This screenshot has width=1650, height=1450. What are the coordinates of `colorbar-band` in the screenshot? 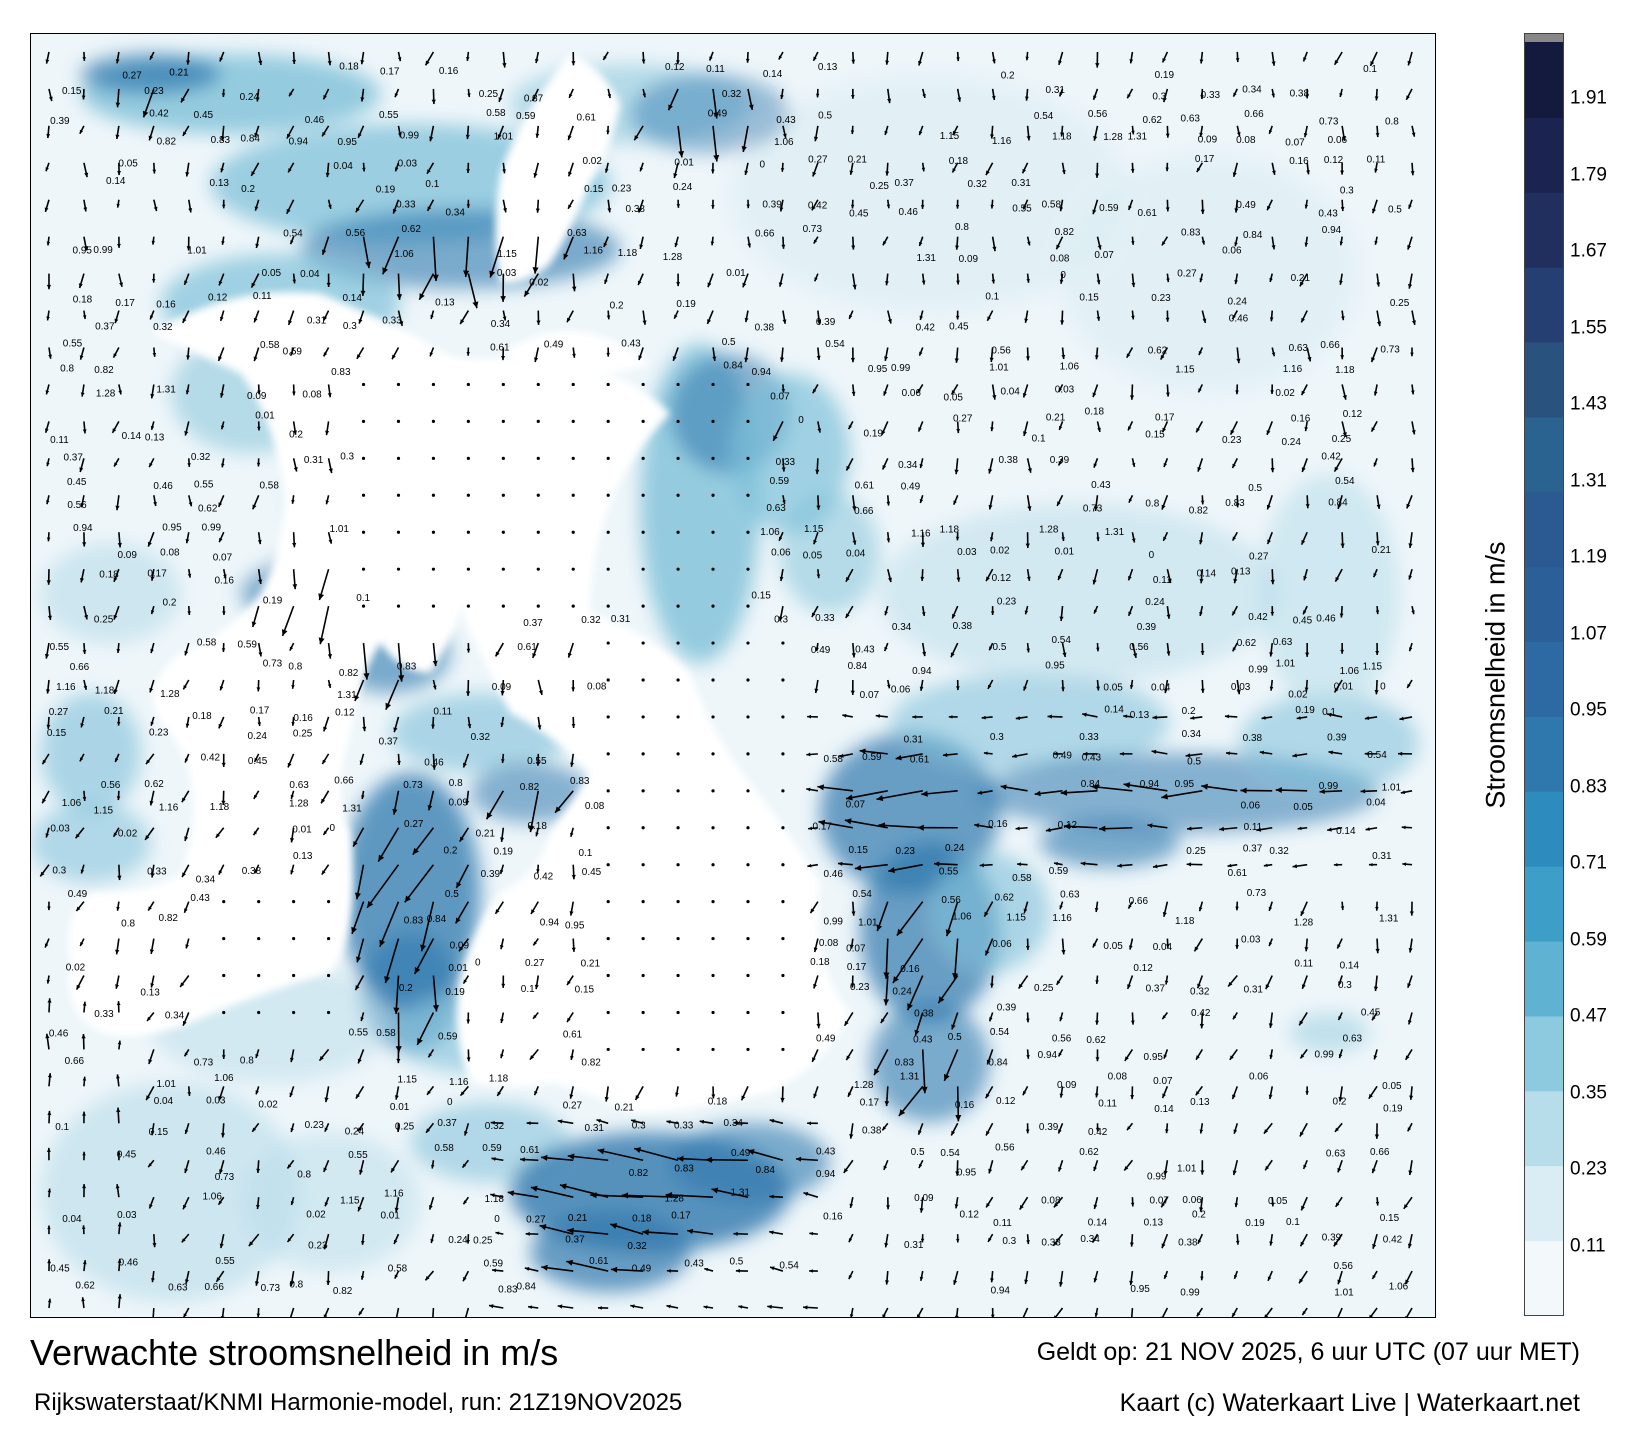 It's located at (1544, 1203).